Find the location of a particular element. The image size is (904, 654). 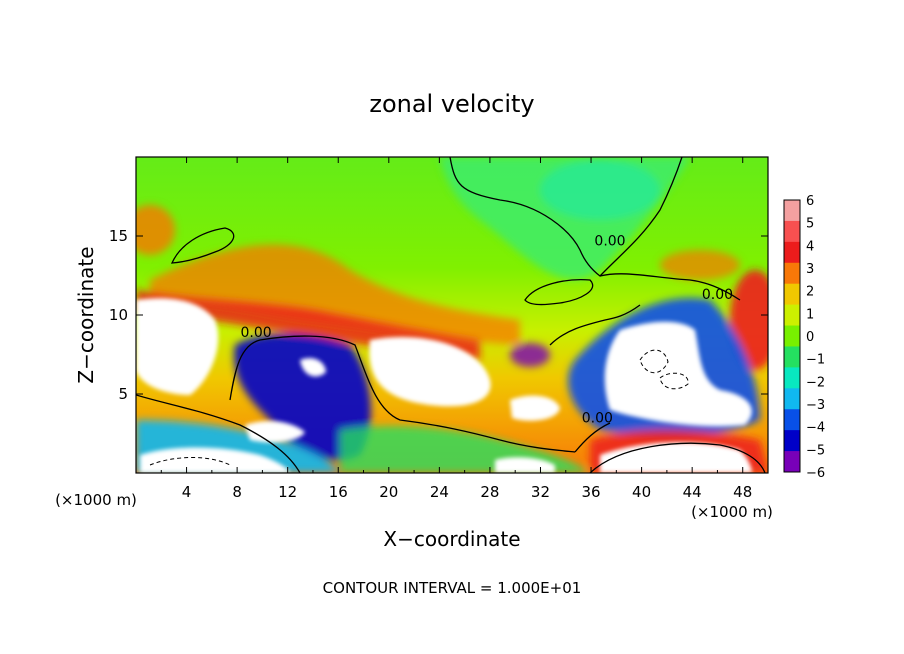

x-unit-right: (×1000 m) is located at coordinates (732, 512).